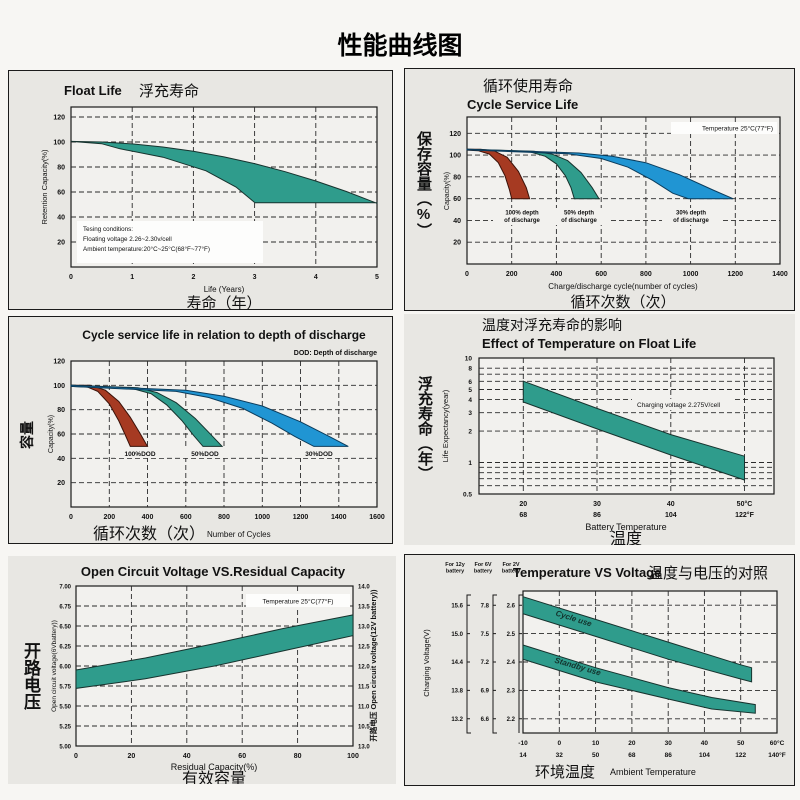 The height and width of the screenshot is (800, 800). What do you see at coordinates (59, 143) in the screenshot?
I see `y-tick: 100` at bounding box center [59, 143].